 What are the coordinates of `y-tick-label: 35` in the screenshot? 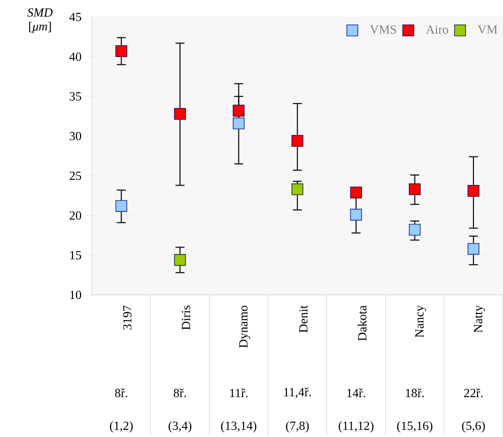 It's located at (76, 96).